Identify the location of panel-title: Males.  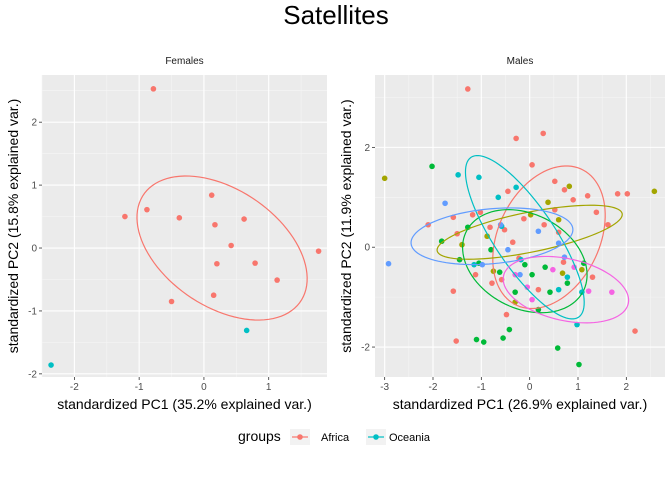
(520, 61).